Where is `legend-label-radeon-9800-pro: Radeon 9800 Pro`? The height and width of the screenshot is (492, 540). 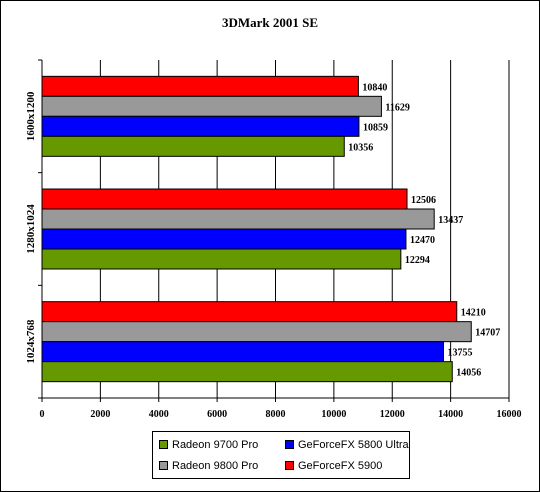 legend-label-radeon-9800-pro: Radeon 9800 Pro is located at coordinates (215, 466).